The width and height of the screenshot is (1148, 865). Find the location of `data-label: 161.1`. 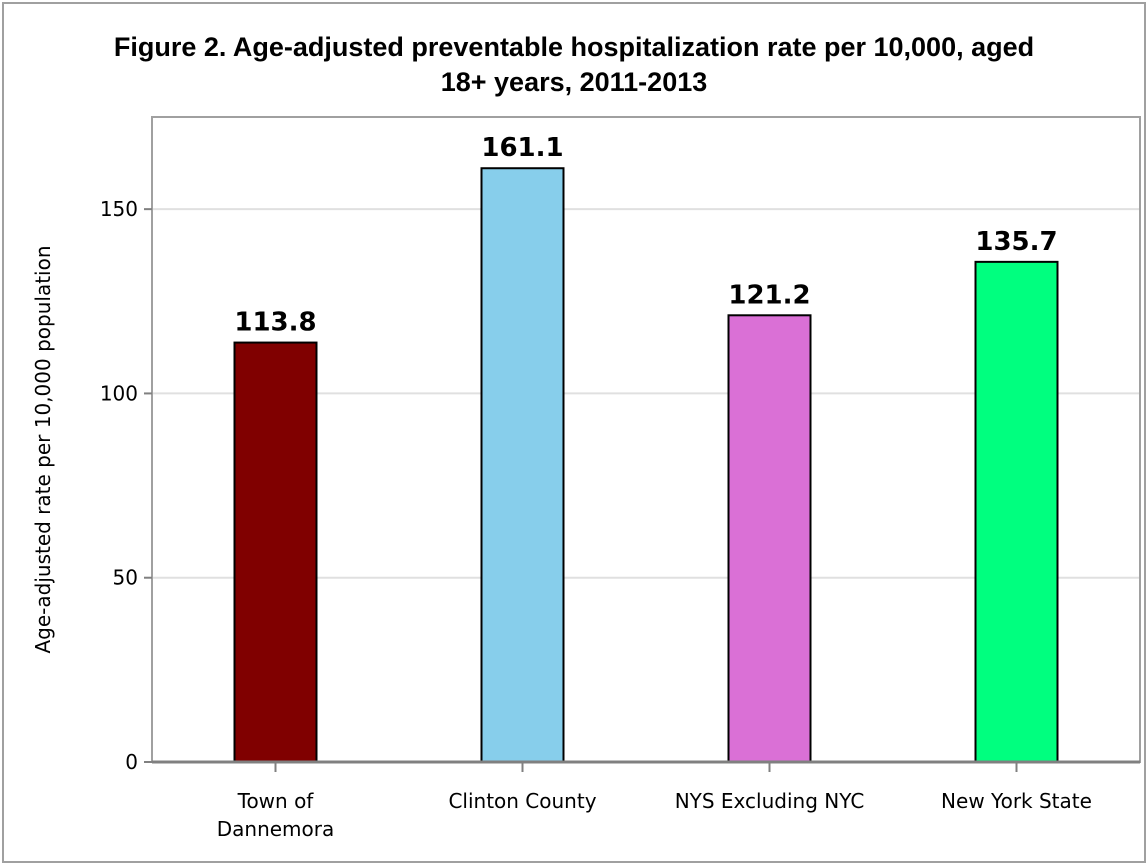

data-label: 161.1 is located at coordinates (522, 148).